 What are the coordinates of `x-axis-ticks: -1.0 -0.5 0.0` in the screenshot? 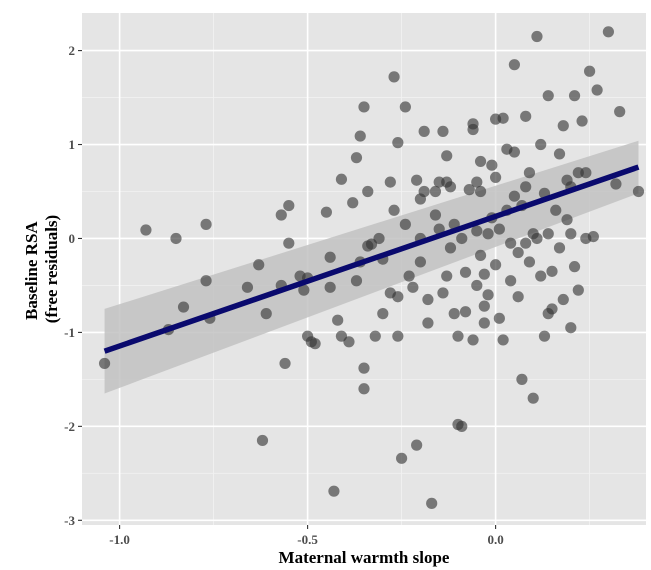 It's located at (306, 536).